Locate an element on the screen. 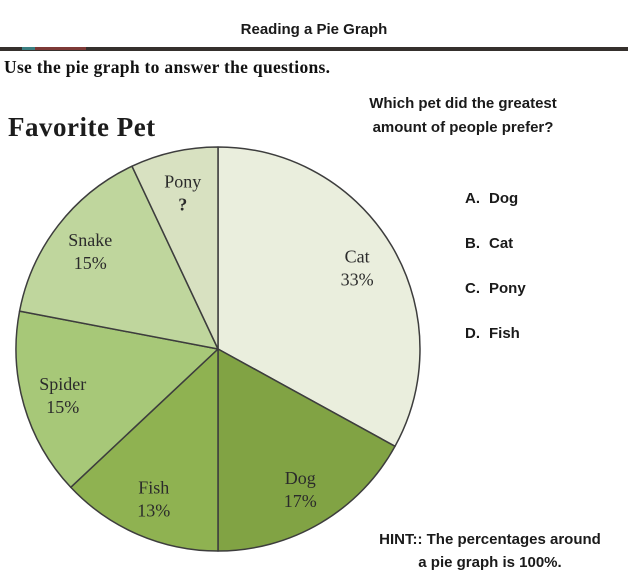  pie-slice-label: Spider is located at coordinates (62, 384).